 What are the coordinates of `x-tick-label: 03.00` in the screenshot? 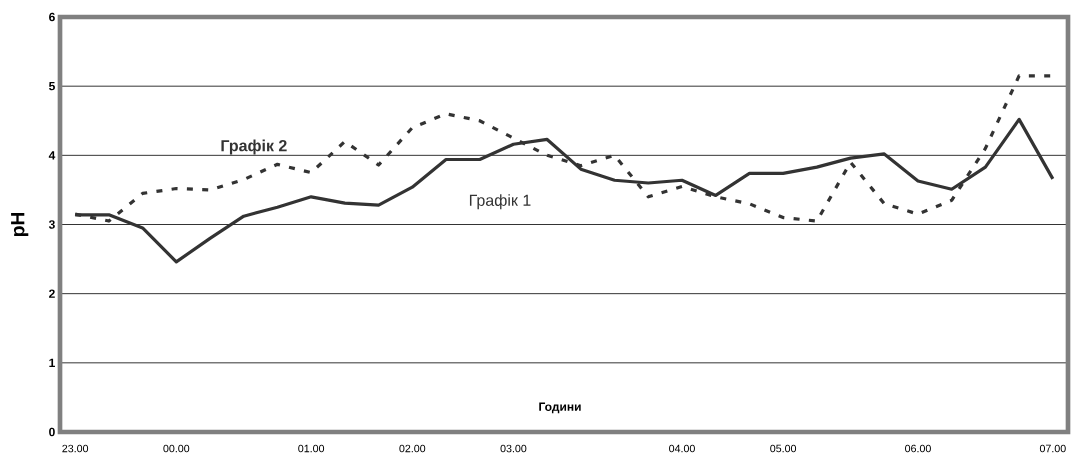 It's located at (513, 448).